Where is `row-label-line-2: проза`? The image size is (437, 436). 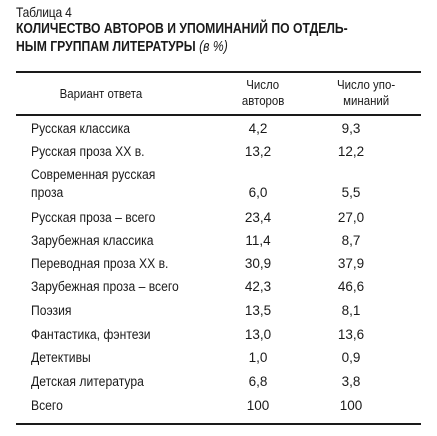
row-label-line-2: проза is located at coordinates (47, 192).